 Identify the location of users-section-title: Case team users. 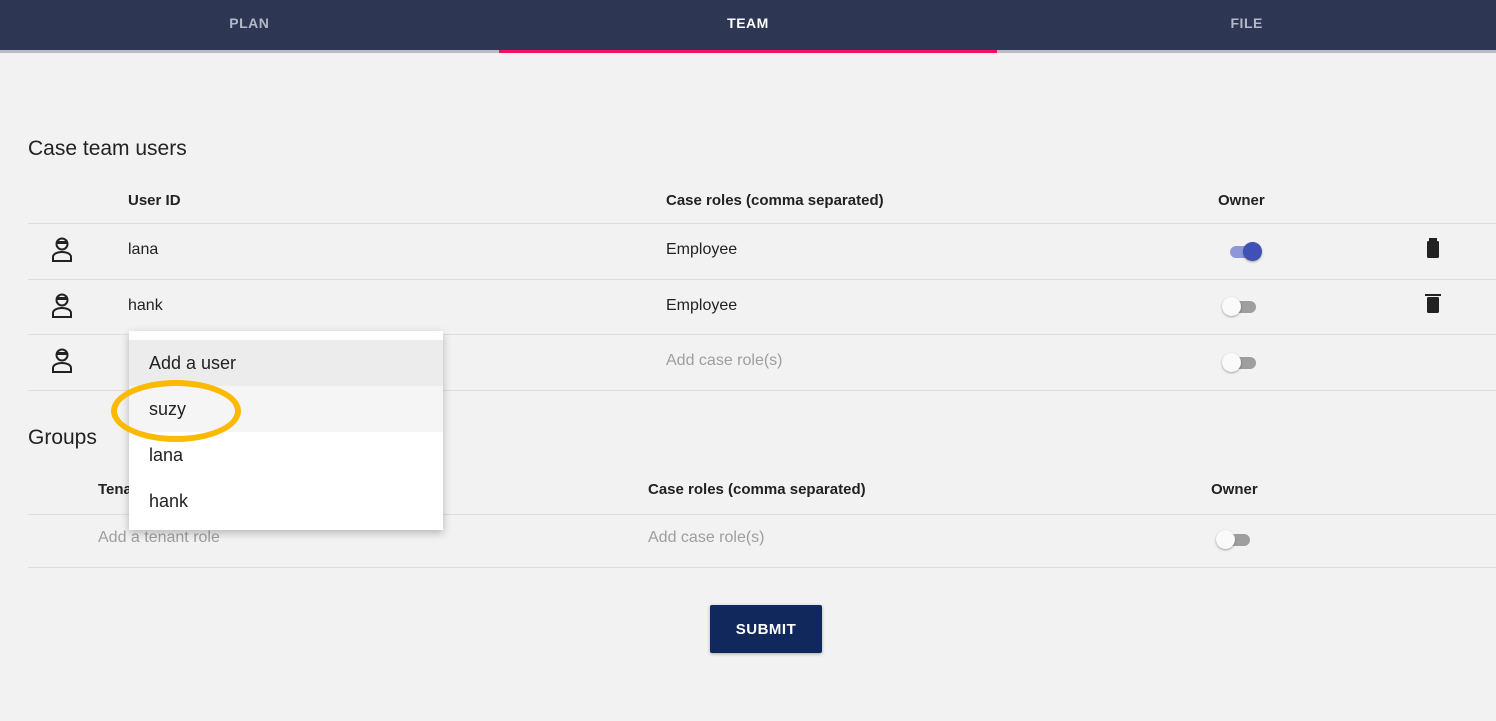
(107, 148).